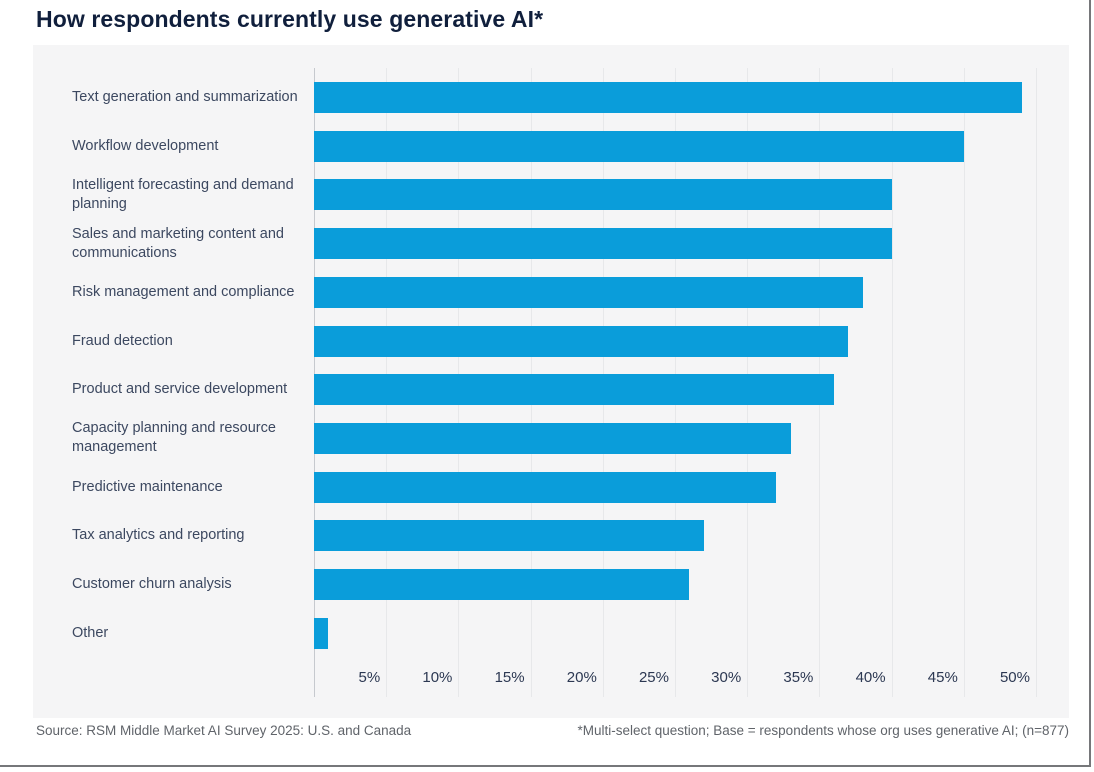  Describe the element at coordinates (942, 677) in the screenshot. I see `x-tick-label: 45%` at that location.